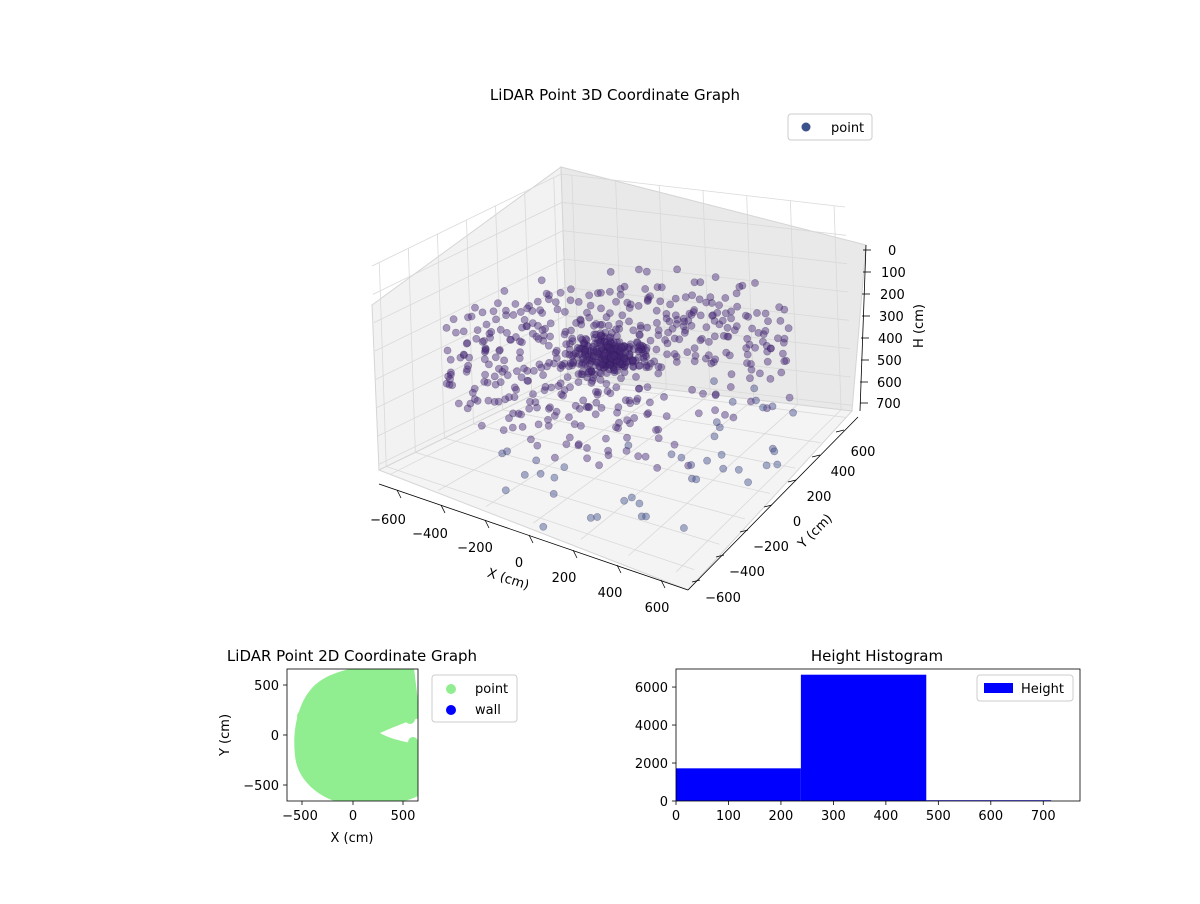 The width and height of the screenshot is (1200, 904). Describe the element at coordinates (266, 686) in the screenshot. I see `y-tick-label-2d: 500` at that location.